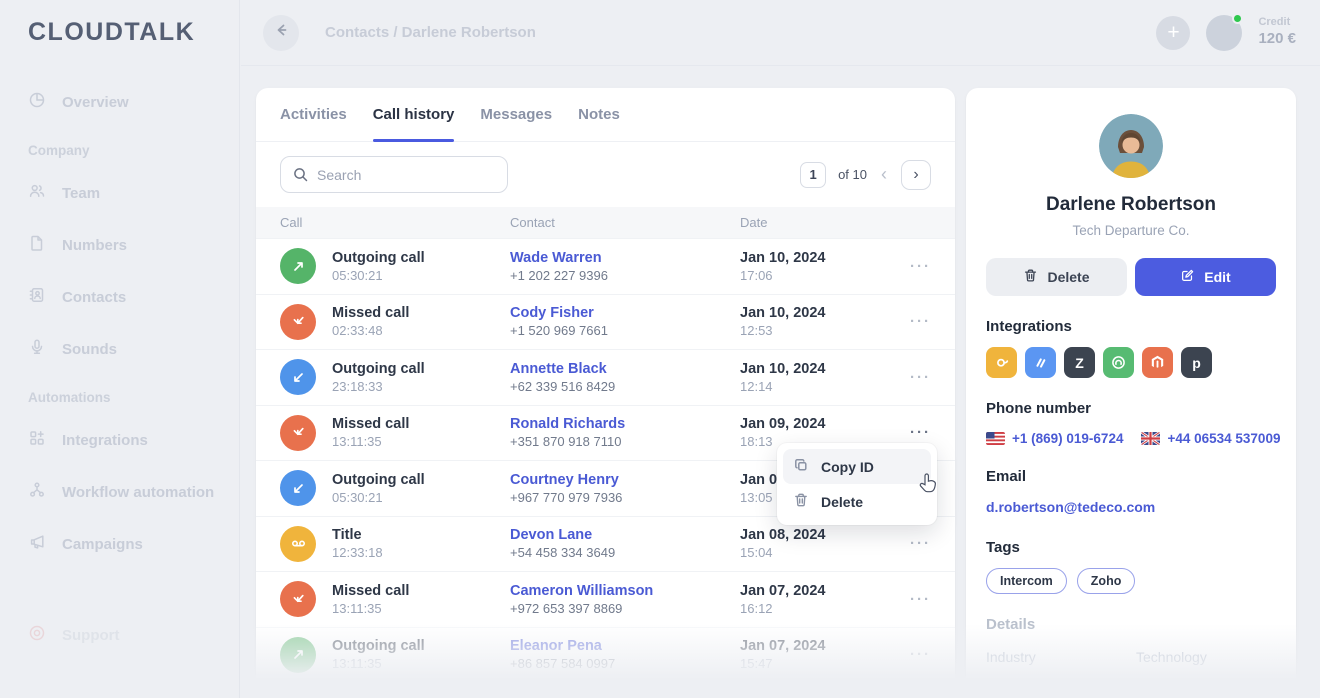 The image size is (1320, 698). Describe the element at coordinates (1054, 438) in the screenshot. I see `phone-number-us: +1 (869) 019-6724` at that location.